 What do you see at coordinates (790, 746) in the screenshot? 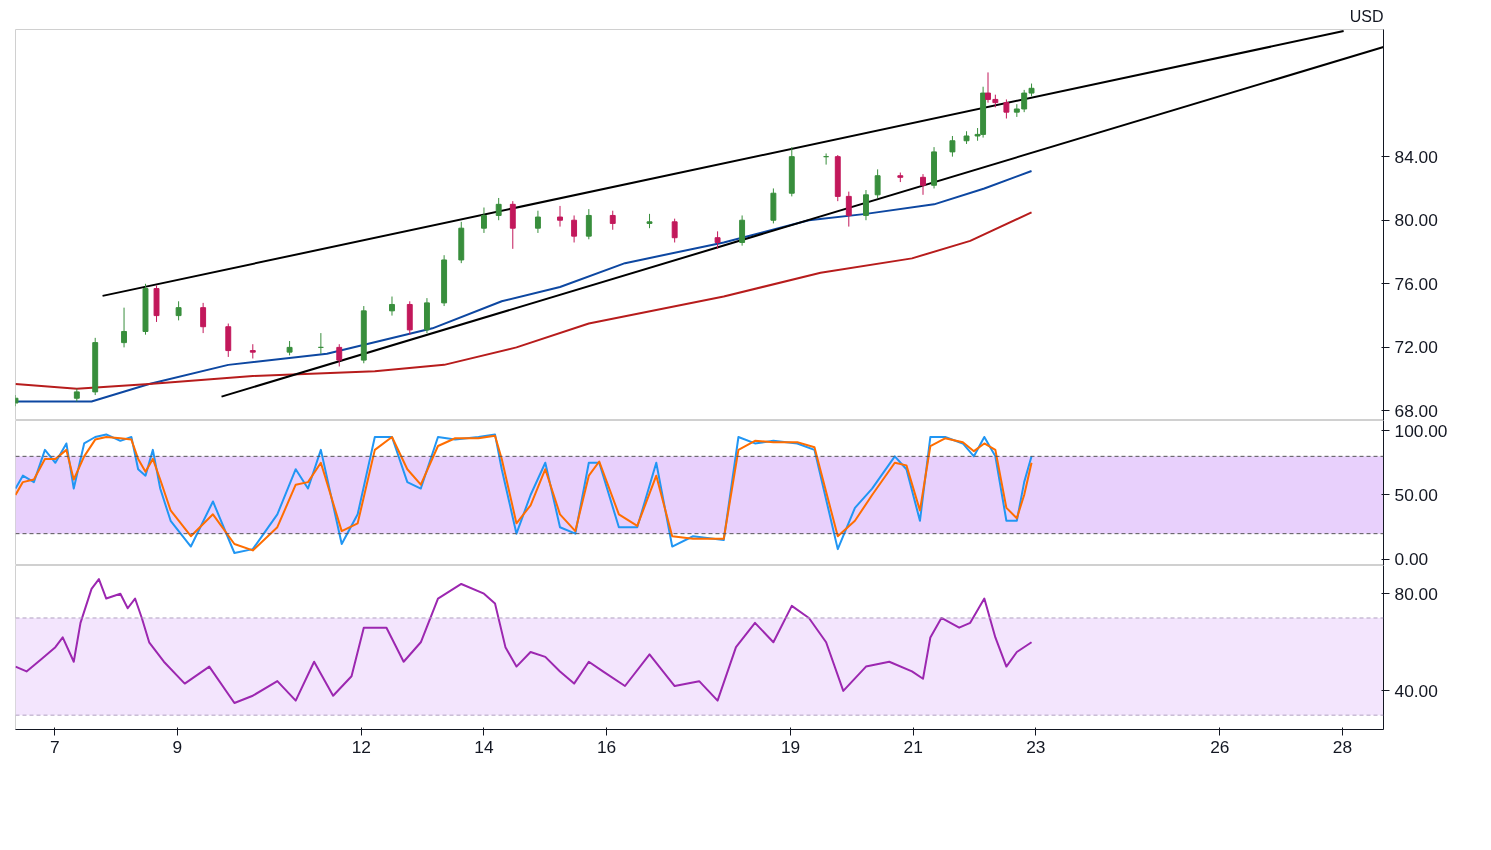
I see `x-tick-label: 19` at bounding box center [790, 746].